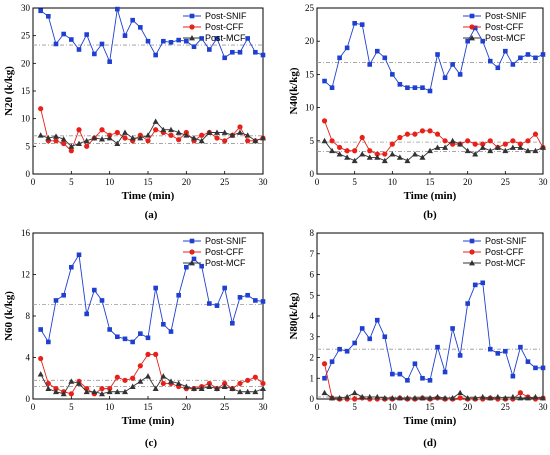 Image resolution: width=550 pixels, height=455 pixels. Describe the element at coordinates (433, 332) in the screenshot. I see `series-line-post-snif` at that location.